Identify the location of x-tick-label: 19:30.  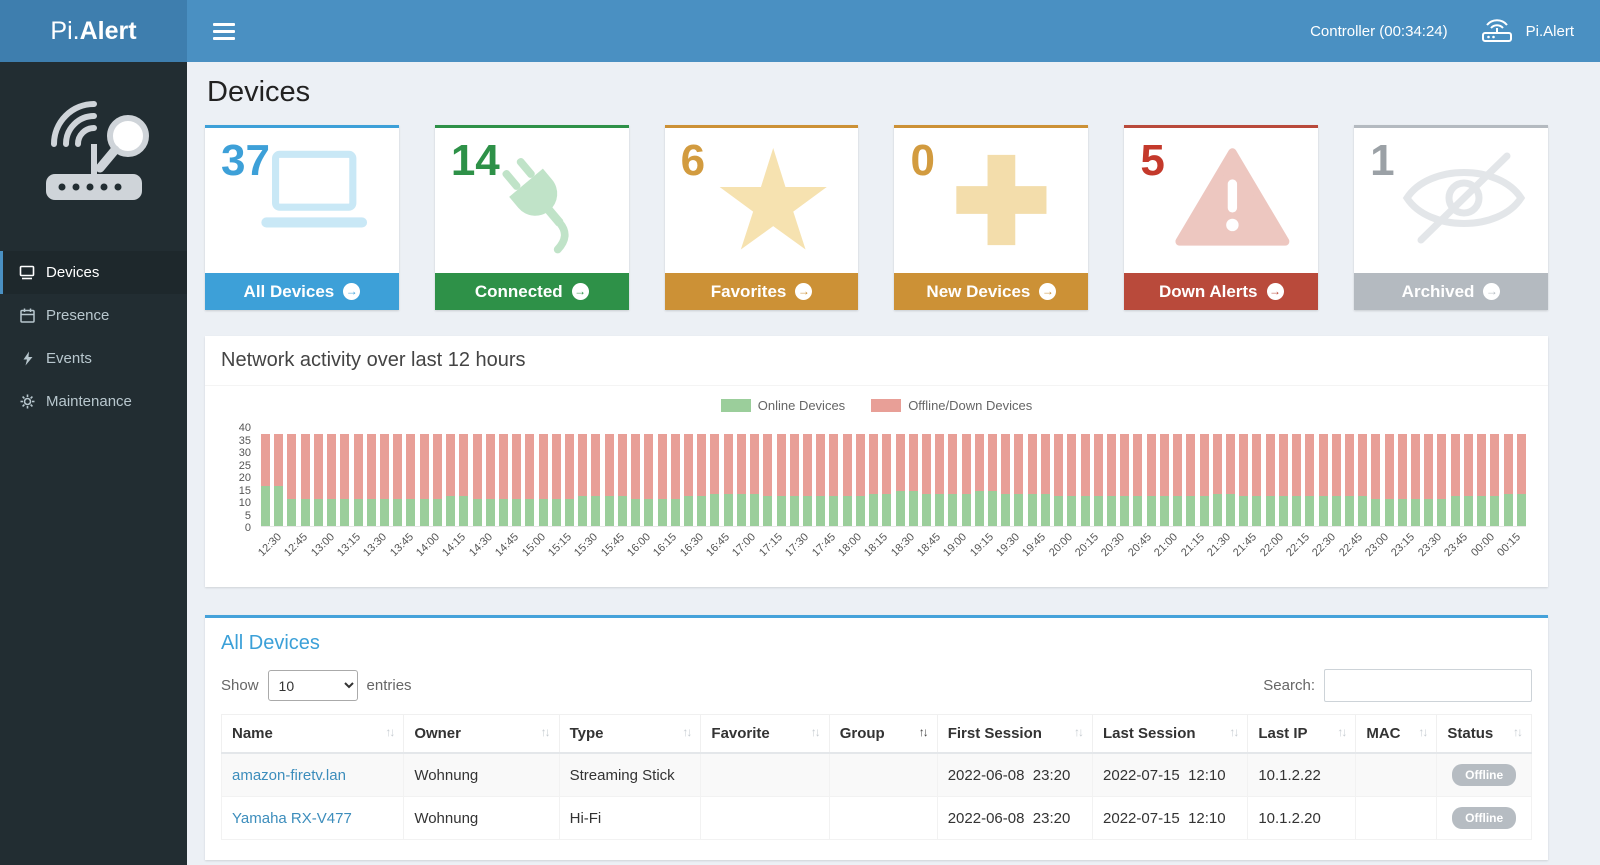
(1008, 545).